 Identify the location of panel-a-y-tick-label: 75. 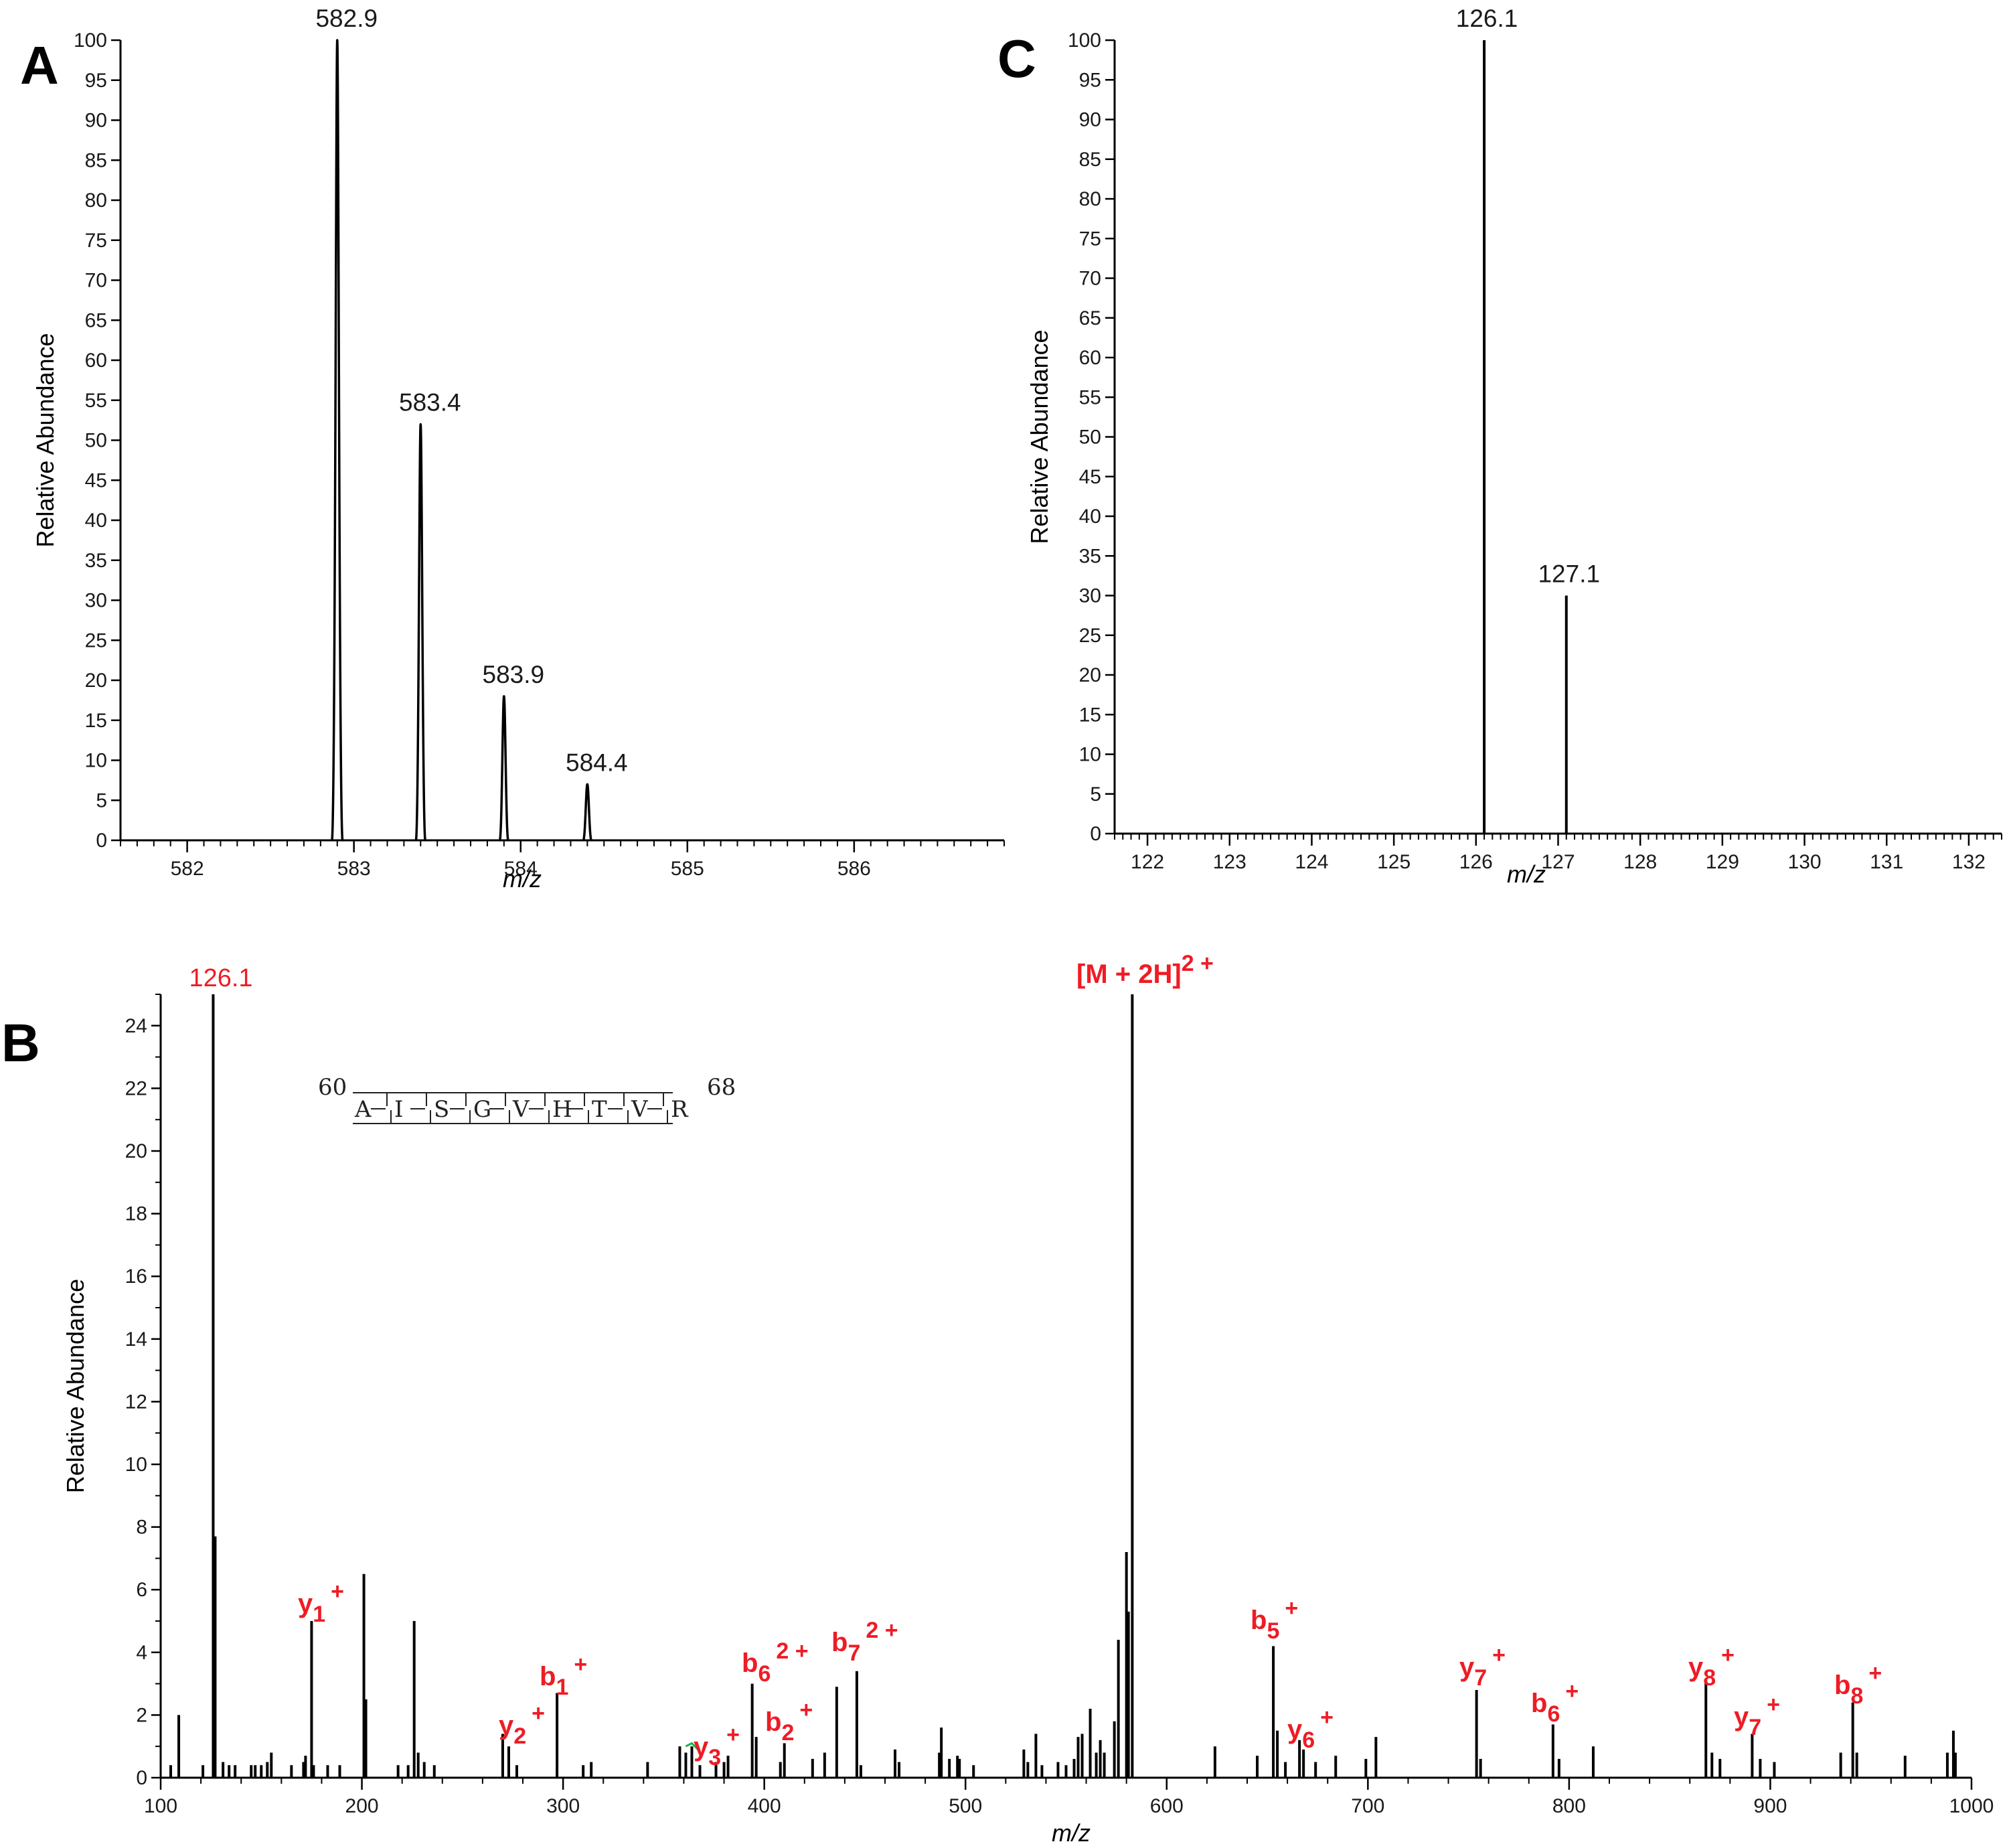
(96, 241).